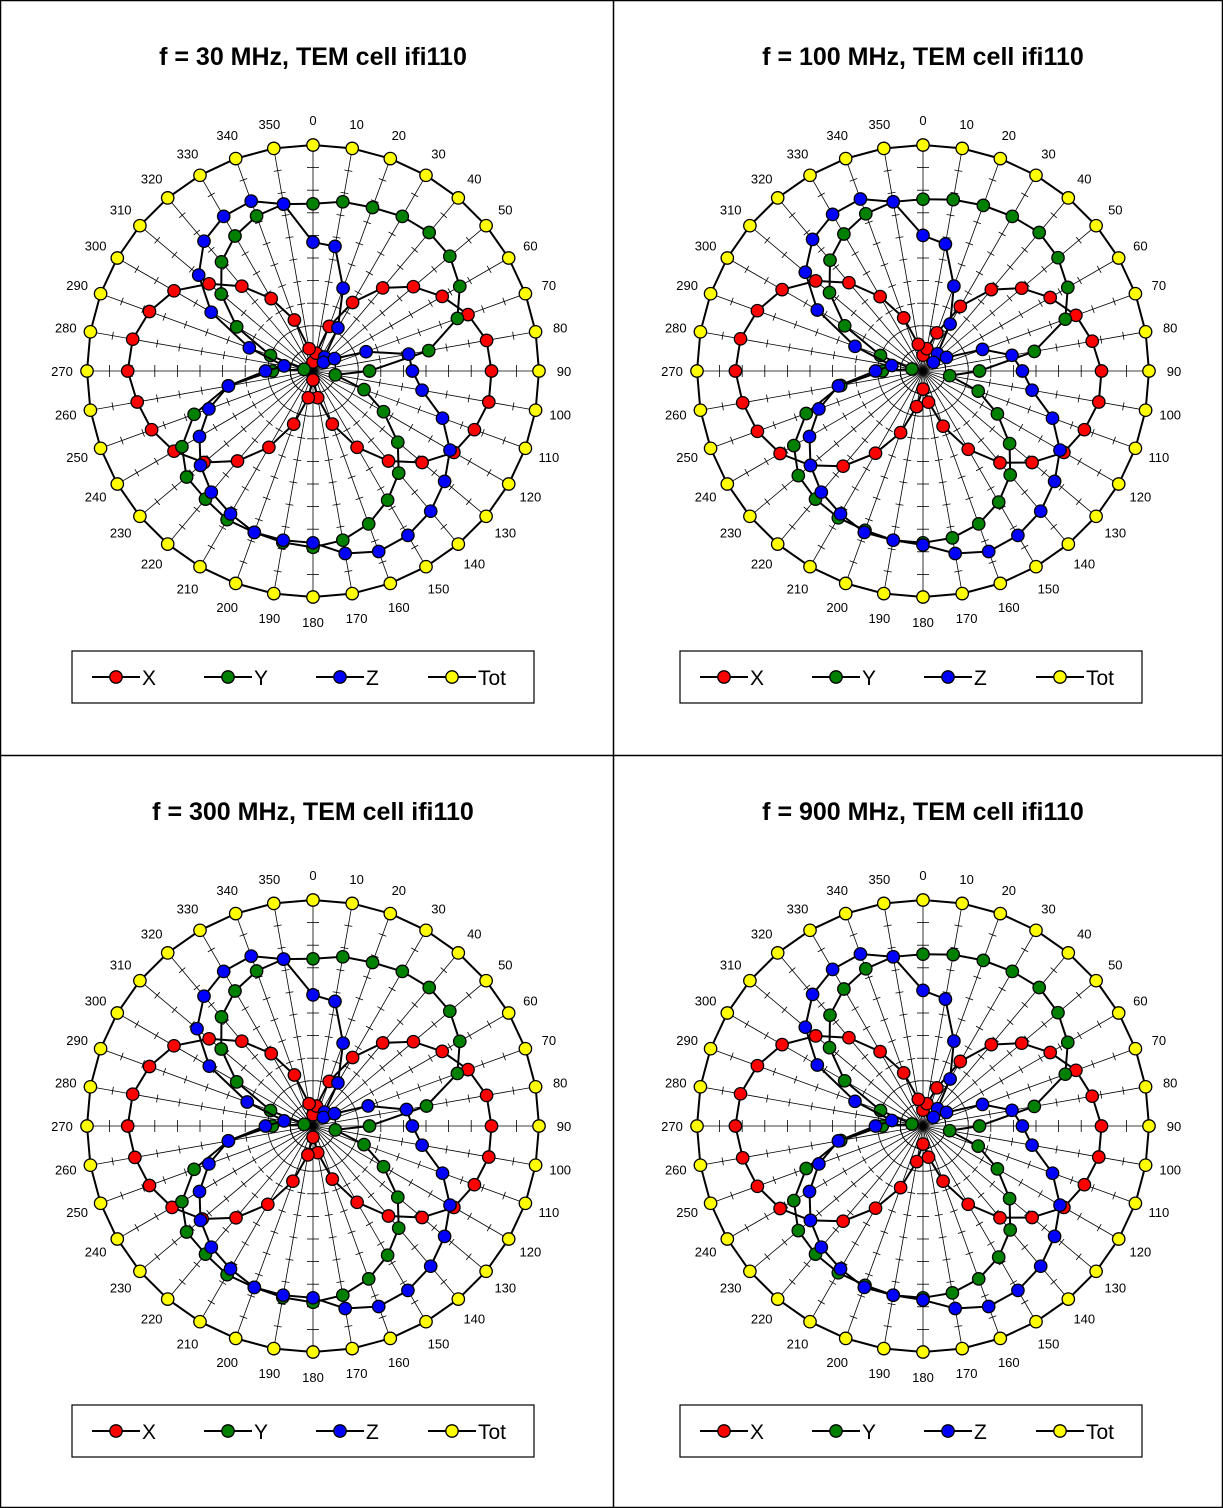 The height and width of the screenshot is (1508, 1223). Describe the element at coordinates (837, 1362) in the screenshot. I see `angle-tick-label: 200` at that location.